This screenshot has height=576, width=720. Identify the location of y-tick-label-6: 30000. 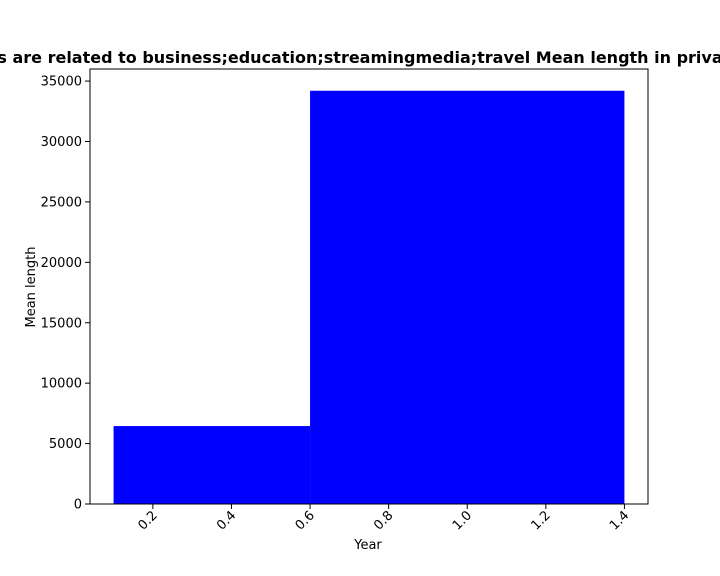
(61, 142).